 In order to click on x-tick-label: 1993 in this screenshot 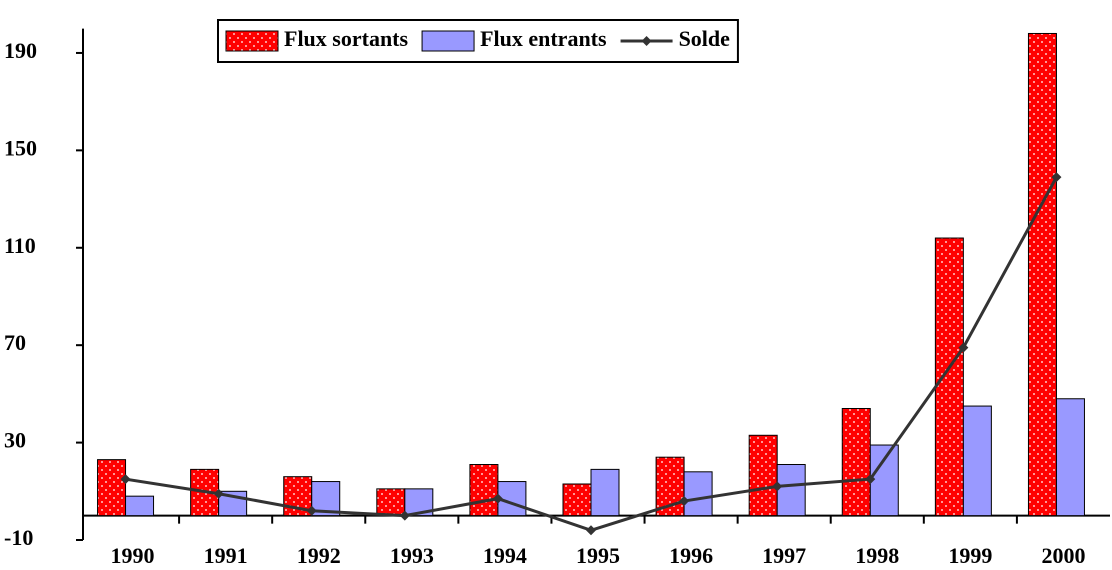, I will do `click(412, 555)`.